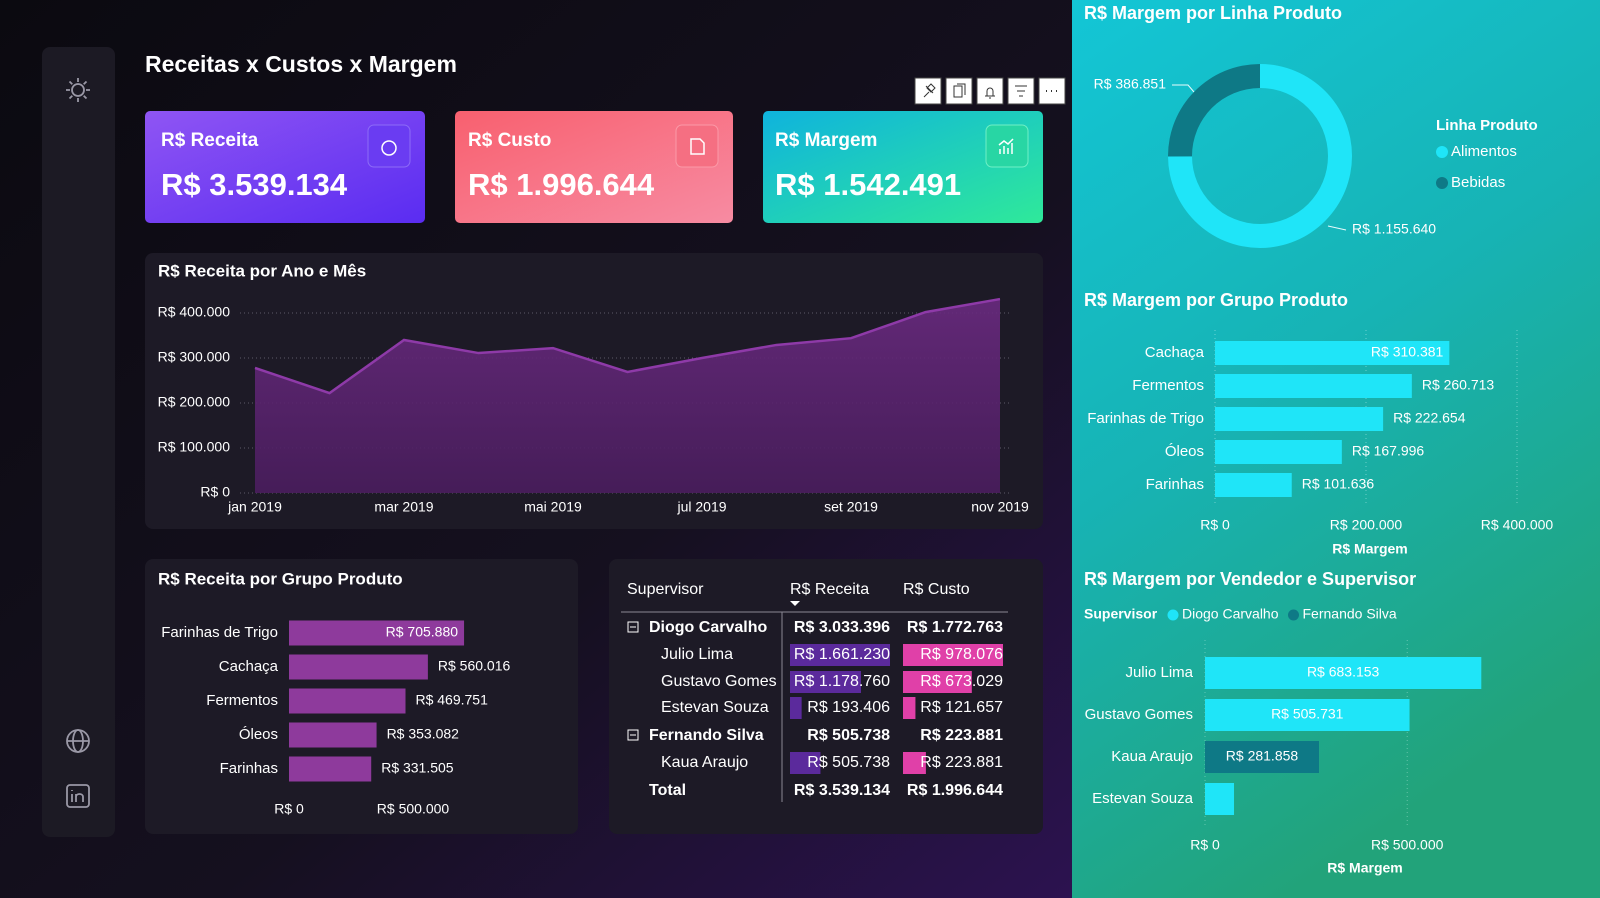  Describe the element at coordinates (961, 707) in the screenshot. I see `cell-value: R$ 121.657` at that location.